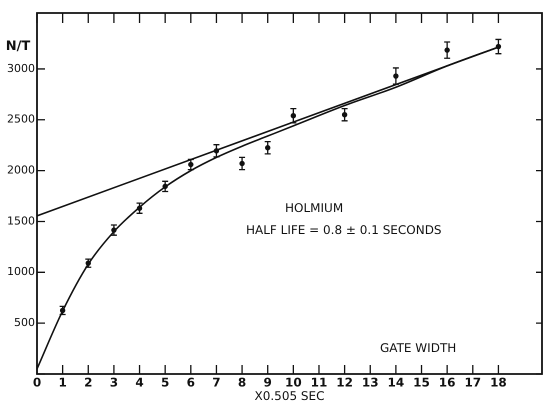  Describe the element at coordinates (242, 382) in the screenshot. I see `x-tick-label: 8` at that location.